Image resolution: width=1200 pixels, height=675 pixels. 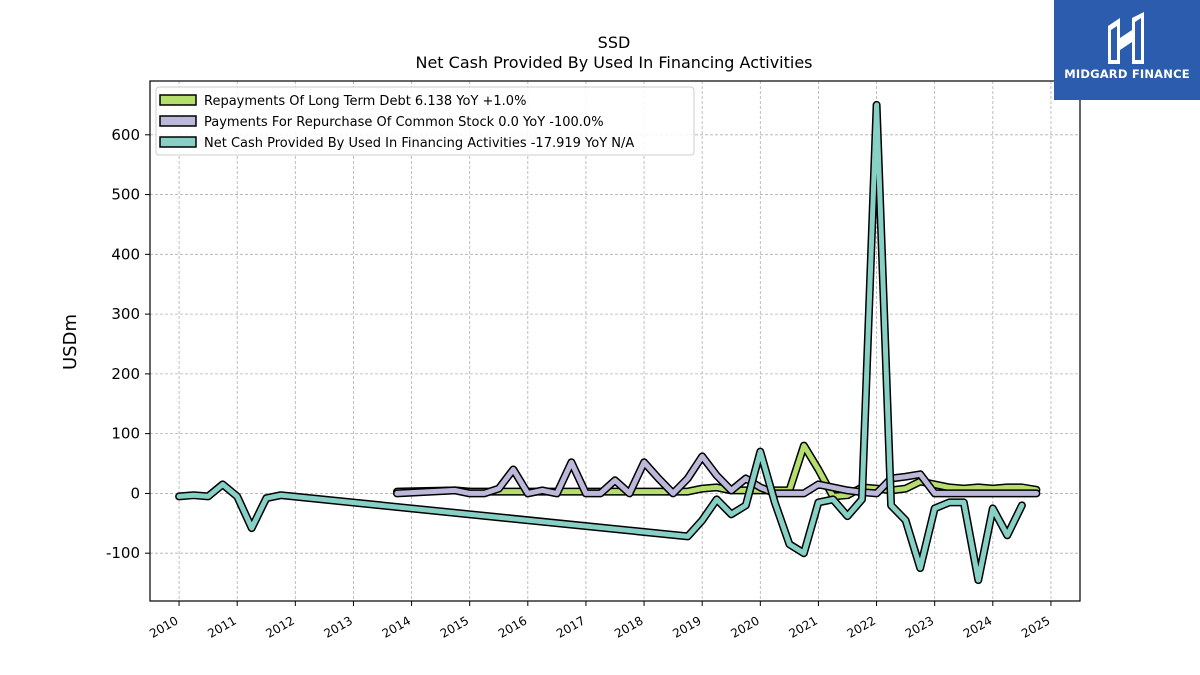 I want to click on x-tick-label: 2010, so click(x=163, y=626).